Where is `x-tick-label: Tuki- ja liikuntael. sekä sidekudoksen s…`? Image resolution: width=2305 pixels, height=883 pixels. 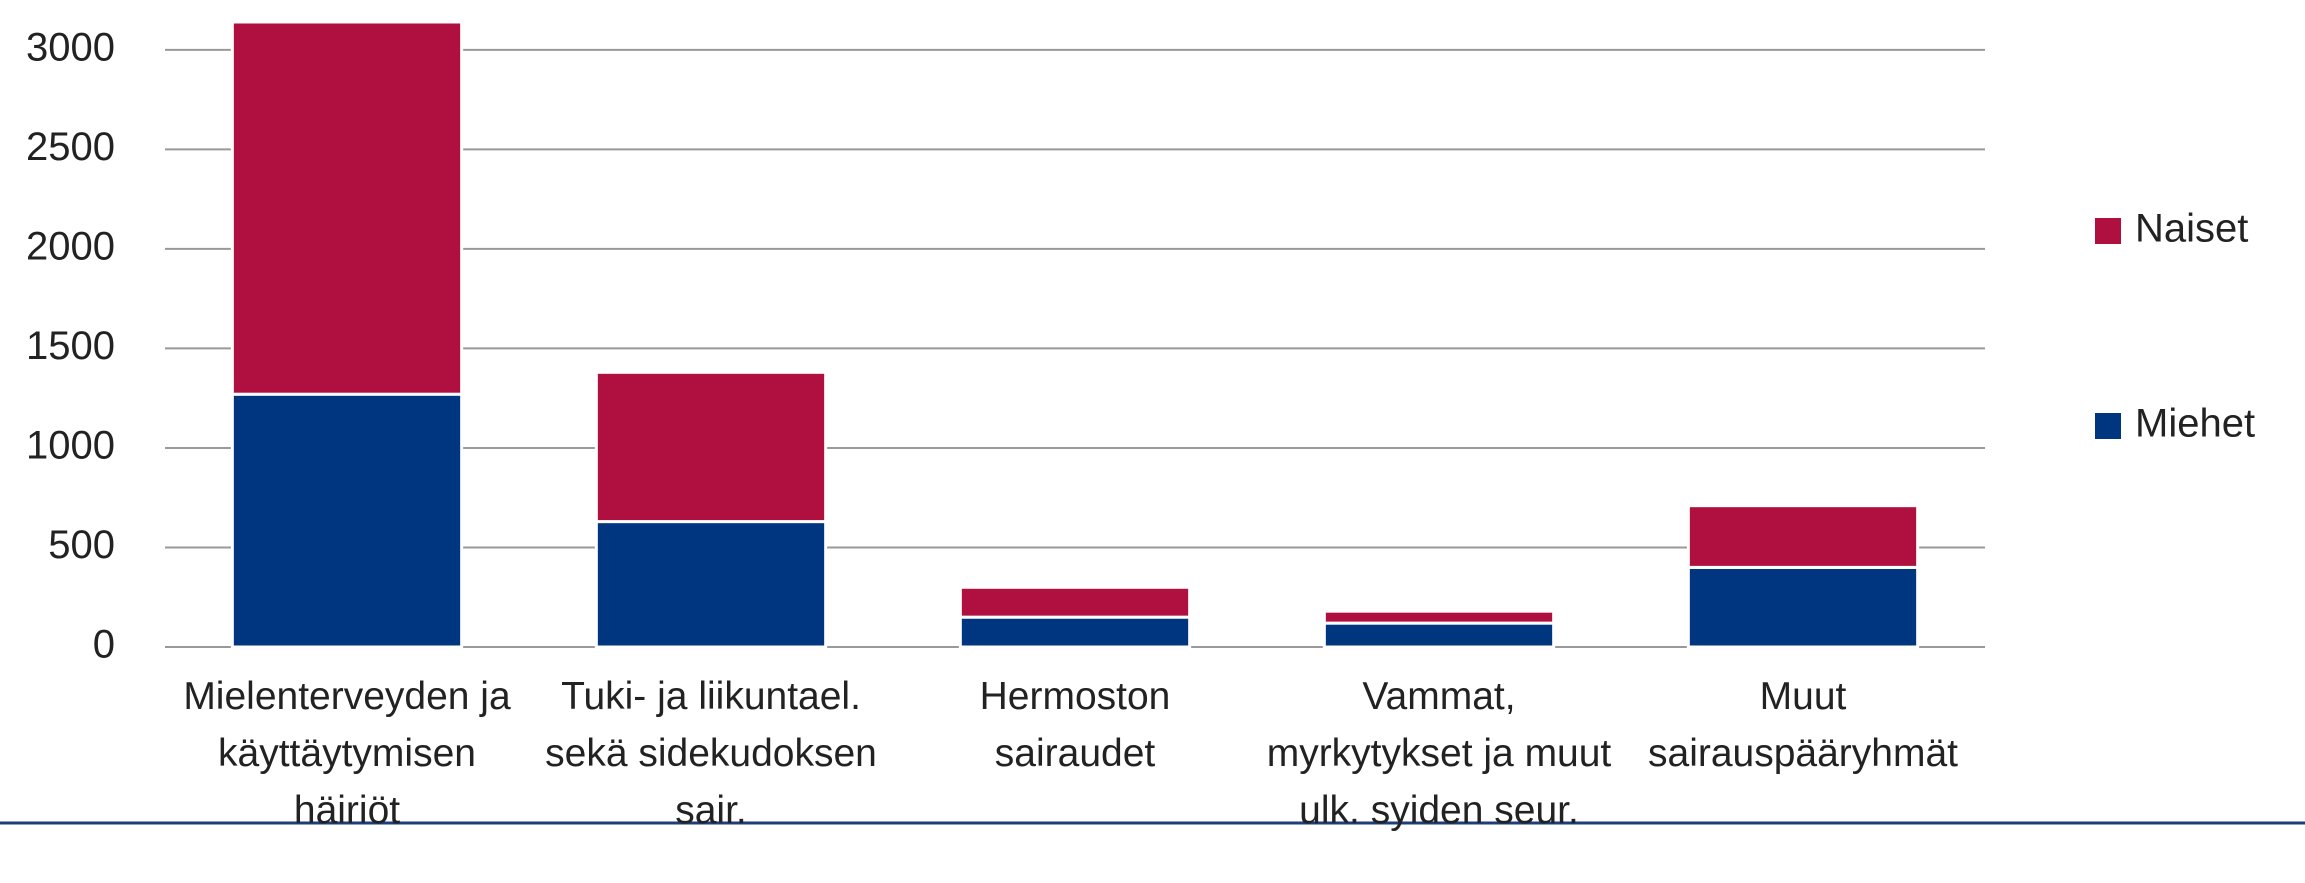
x-tick-label: Tuki- ja liikuntael. sekä sidekudoksen s… is located at coordinates (711, 753).